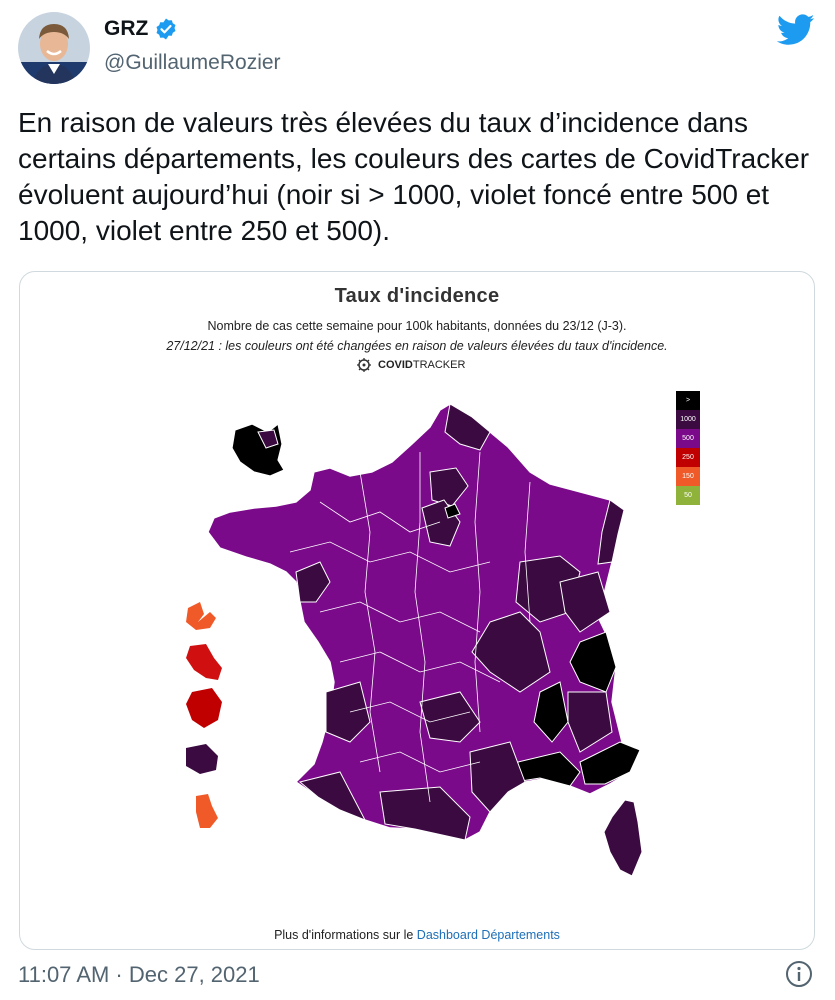 The width and height of the screenshot is (835, 1000). Describe the element at coordinates (54, 48) in the screenshot. I see `avatar` at that location.